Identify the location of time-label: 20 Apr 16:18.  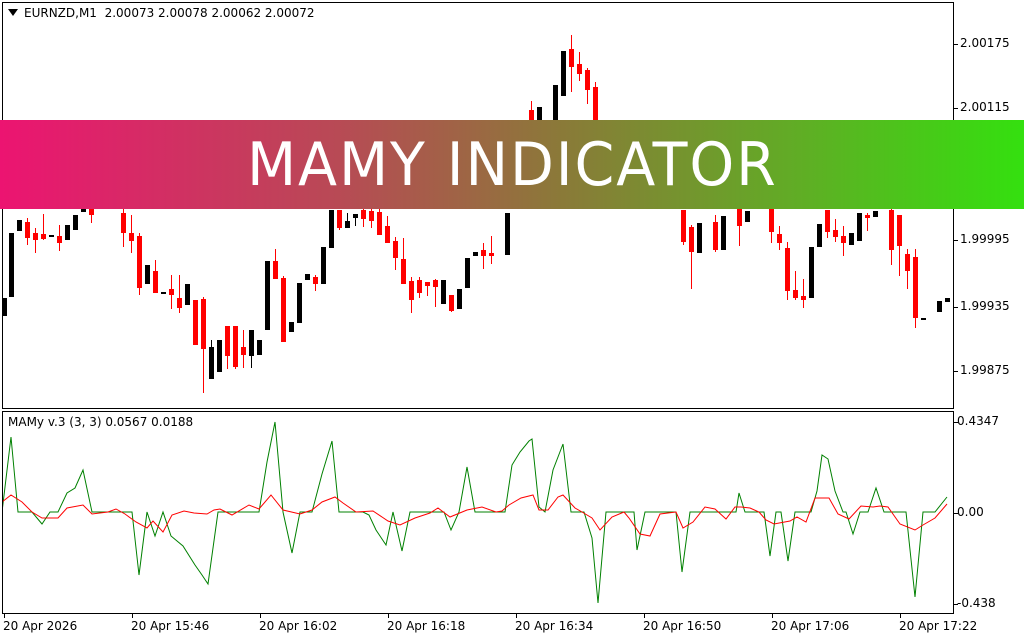
(426, 626).